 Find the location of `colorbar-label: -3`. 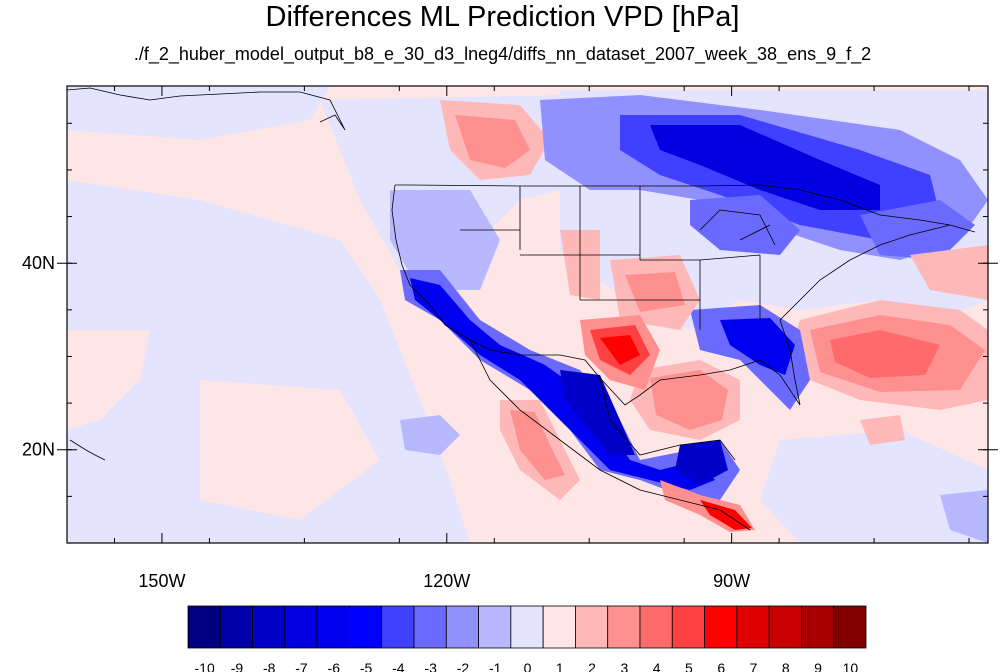

colorbar-label: -3 is located at coordinates (430, 666).